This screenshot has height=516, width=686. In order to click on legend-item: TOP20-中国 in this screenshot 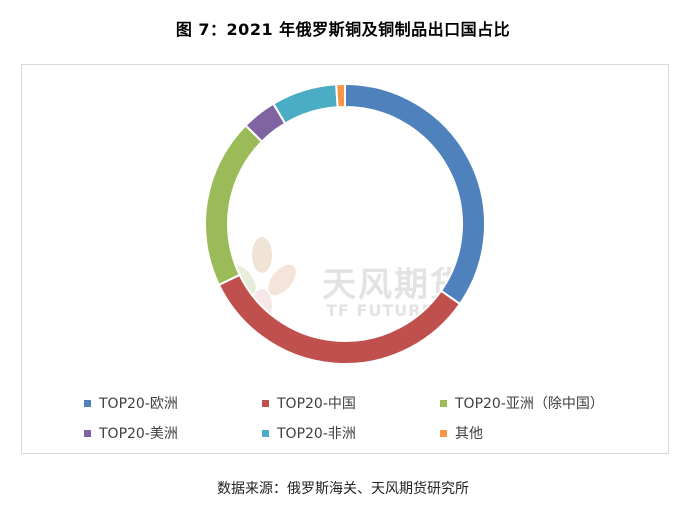, I will do `click(309, 403)`.